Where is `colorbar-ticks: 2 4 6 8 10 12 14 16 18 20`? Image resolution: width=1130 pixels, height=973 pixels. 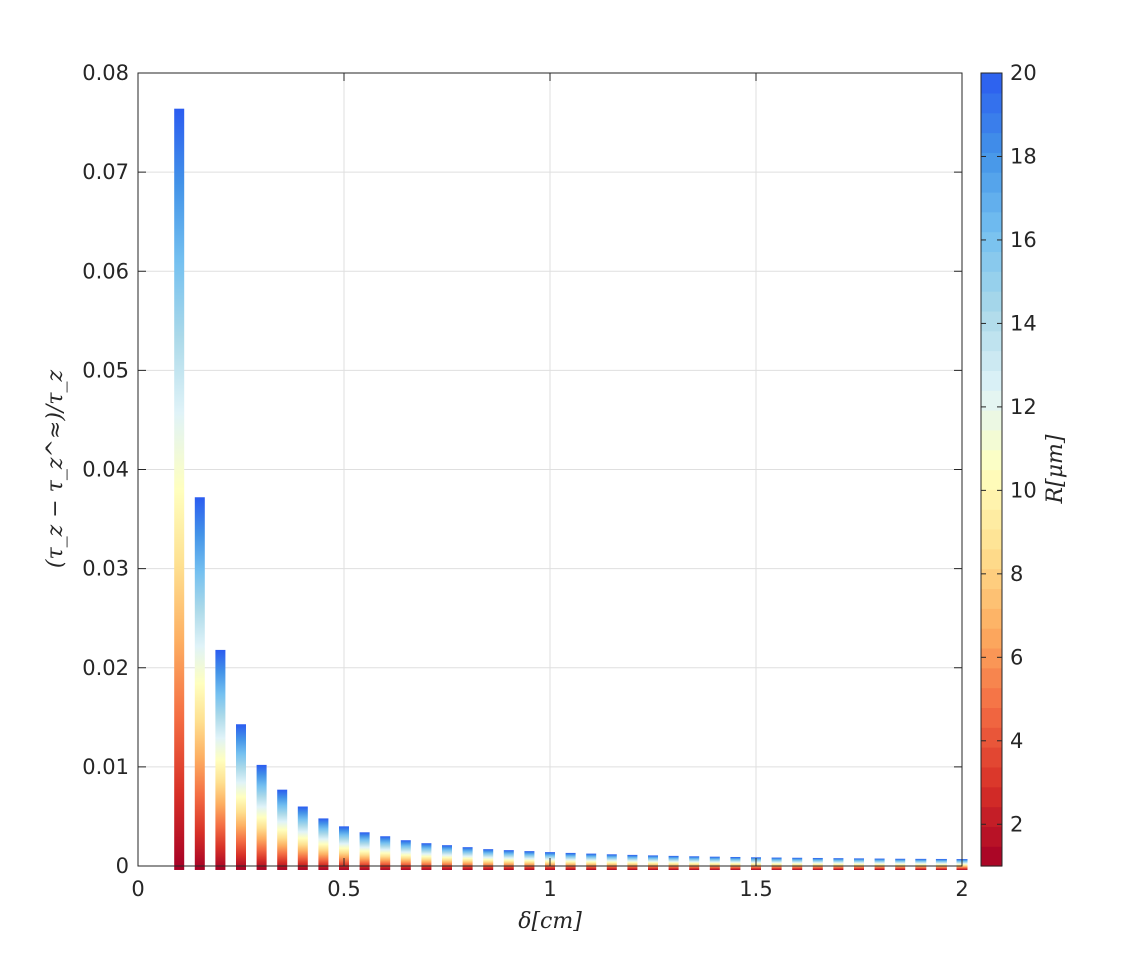
colorbar-ticks: 2 4 6 8 10 12 14 16 18 20 is located at coordinates (1009, 448).